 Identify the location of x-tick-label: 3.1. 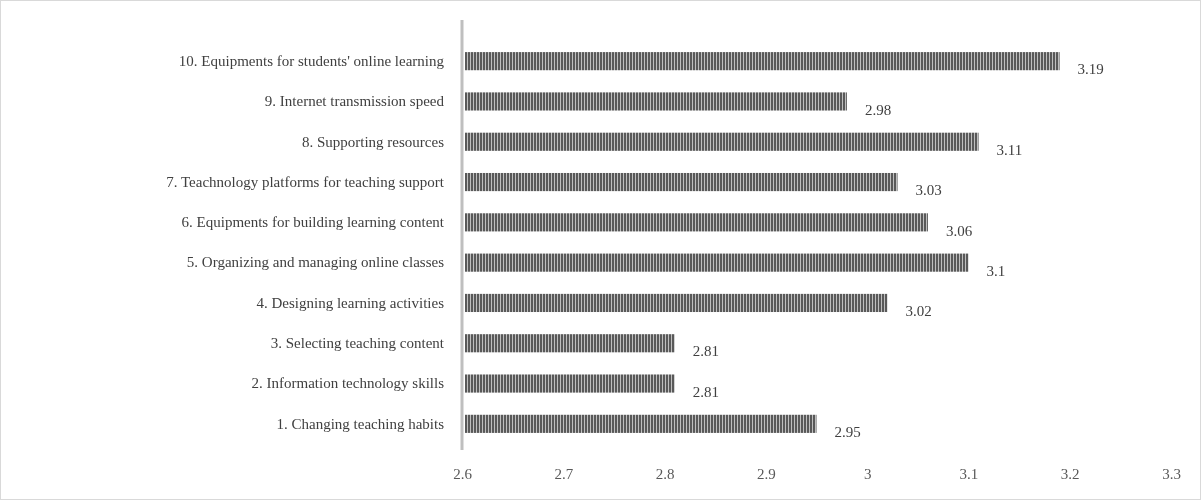
(969, 473).